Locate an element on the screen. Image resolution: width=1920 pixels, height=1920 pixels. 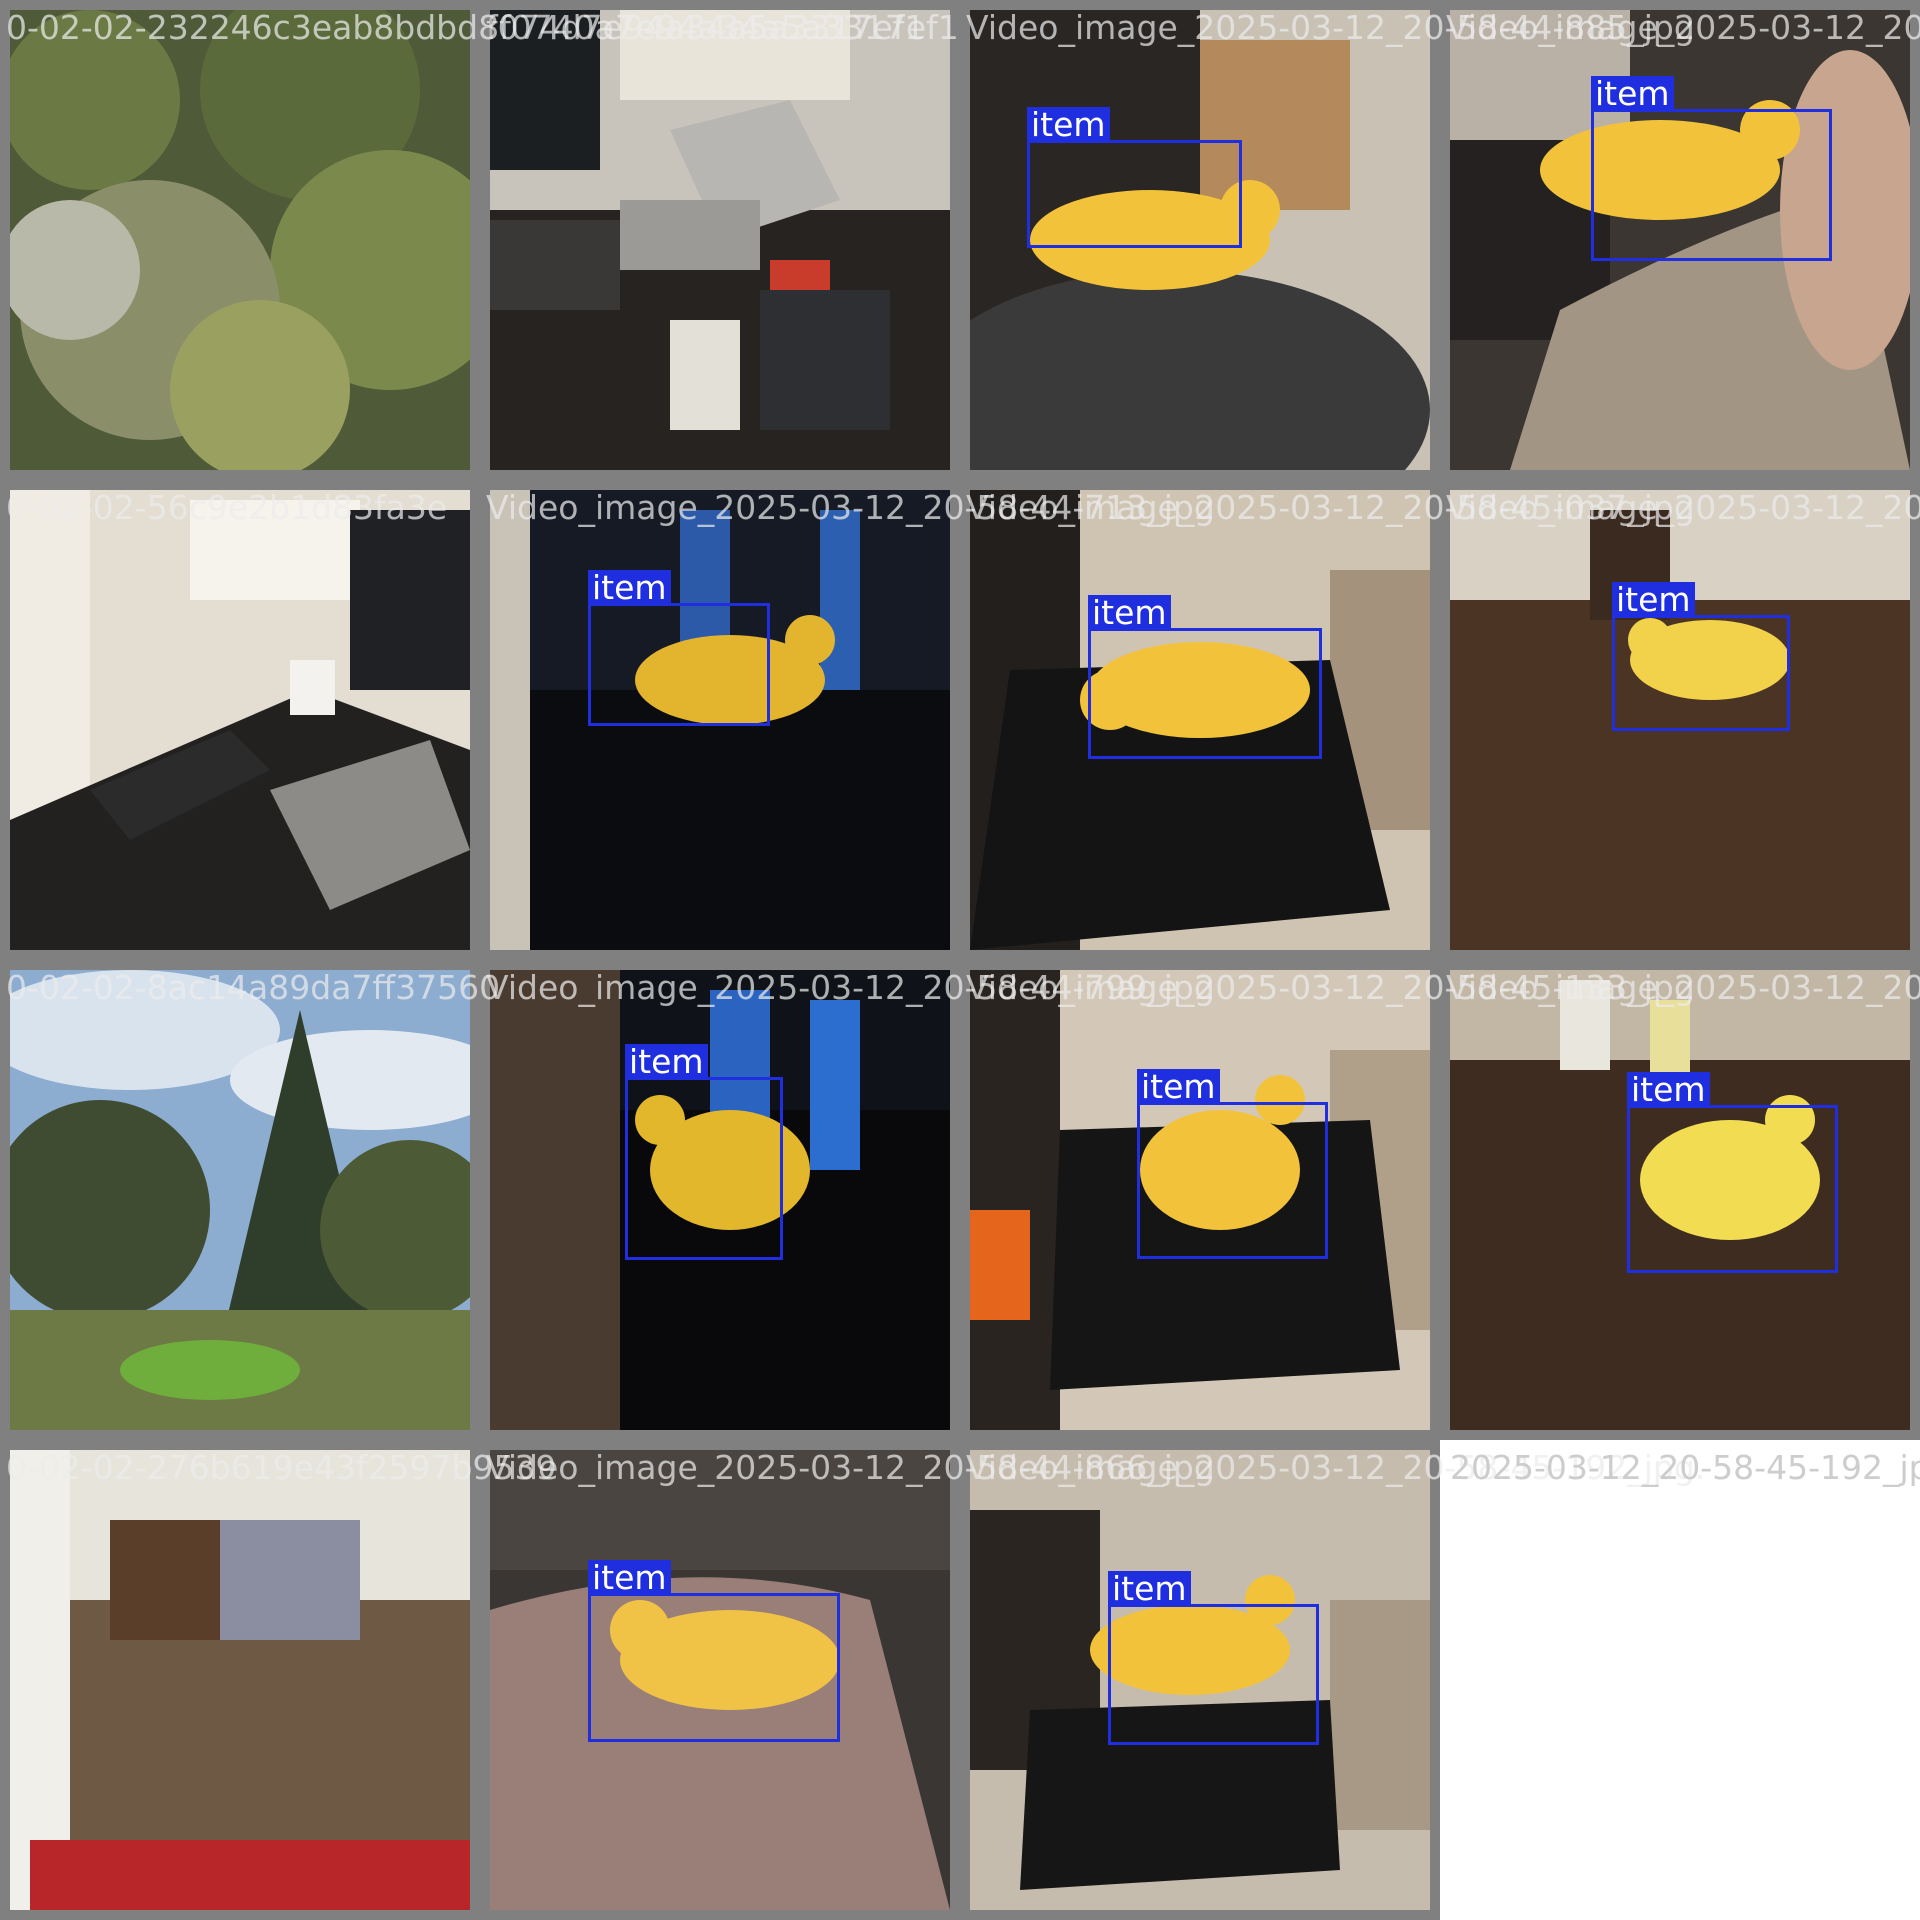
image-tile-foliage is located at coordinates (240, 240).